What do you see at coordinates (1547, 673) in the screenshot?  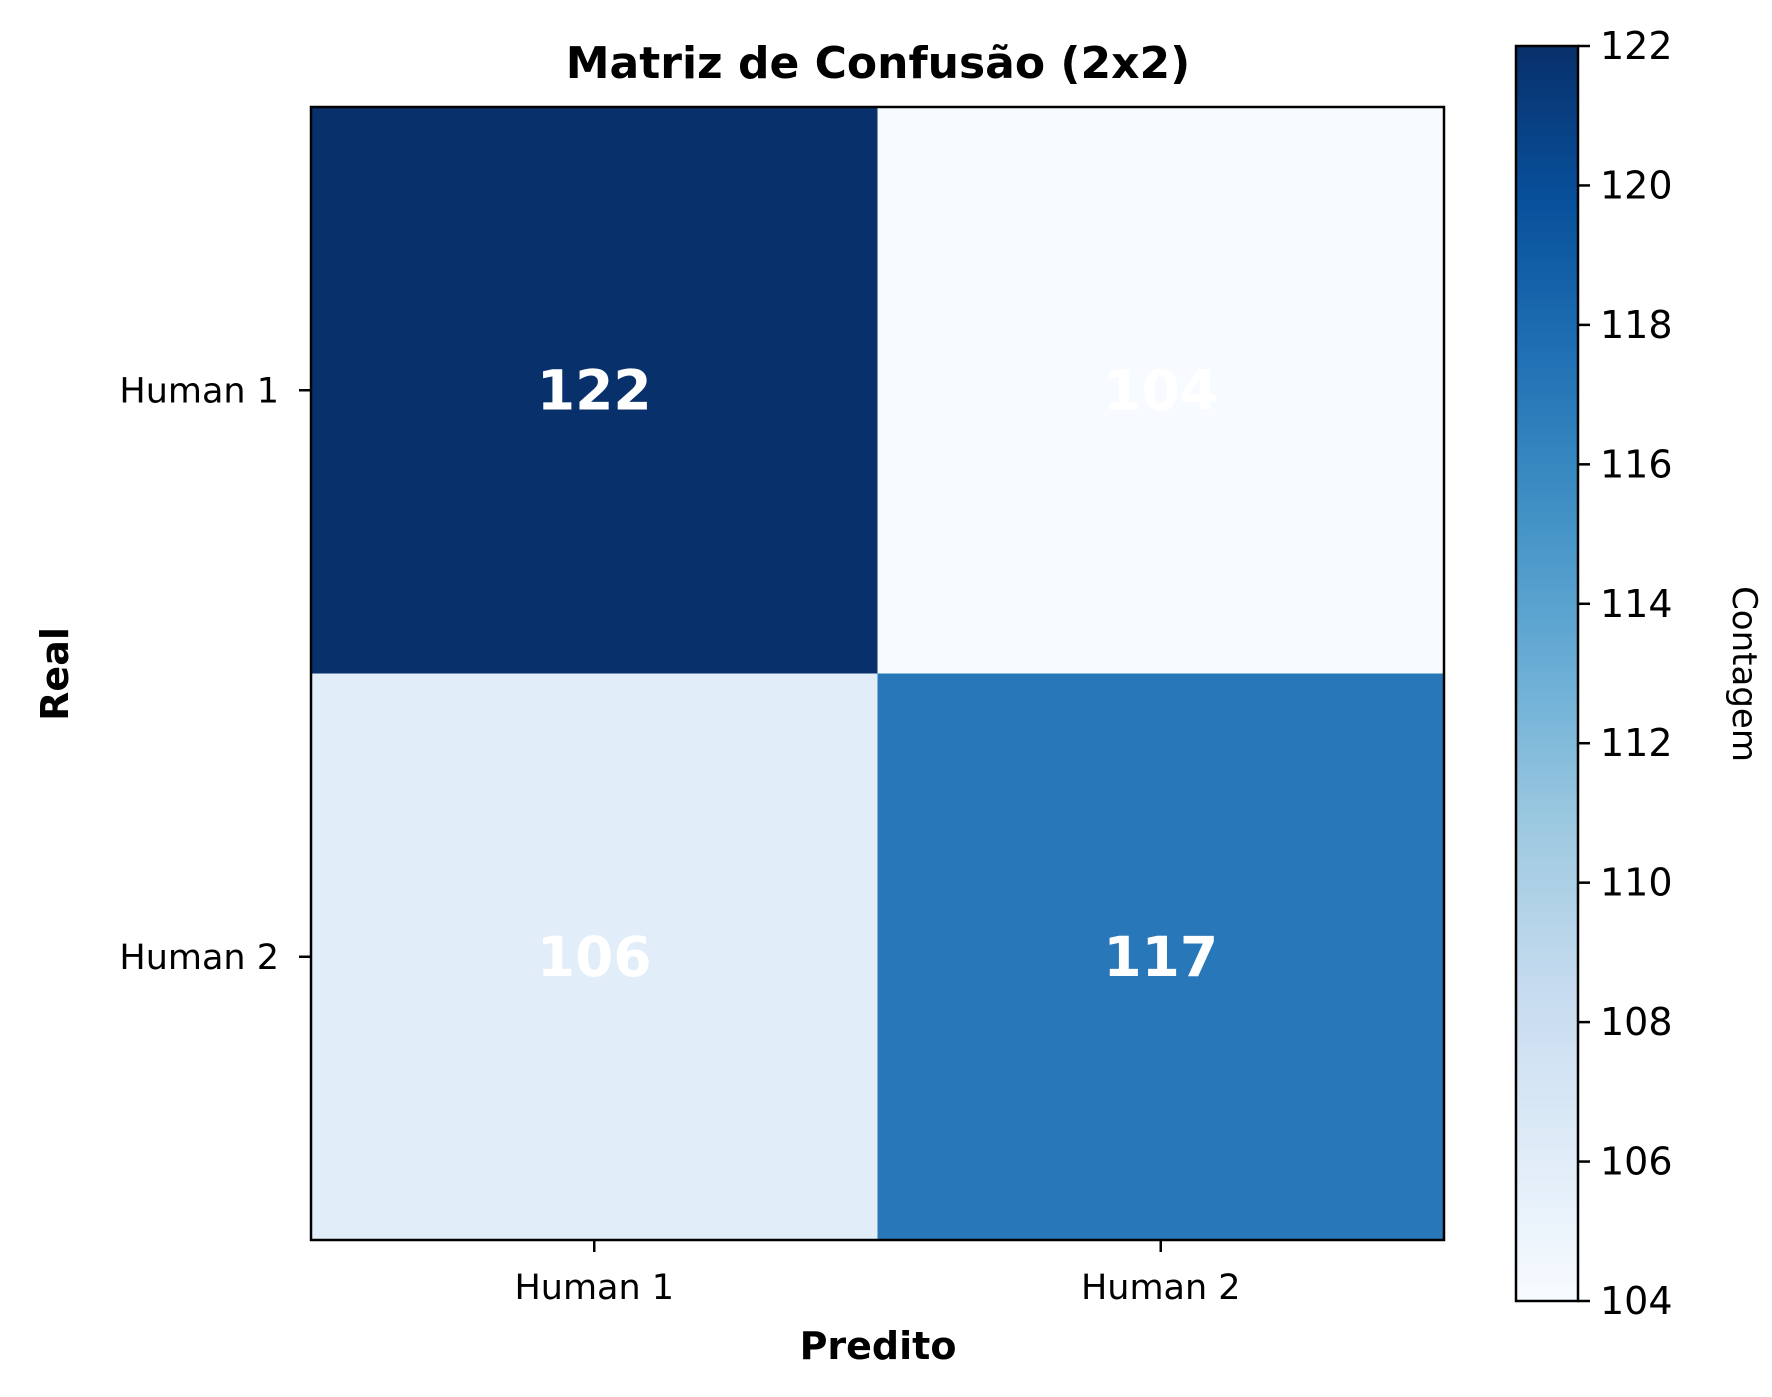 I see `colorbar` at bounding box center [1547, 673].